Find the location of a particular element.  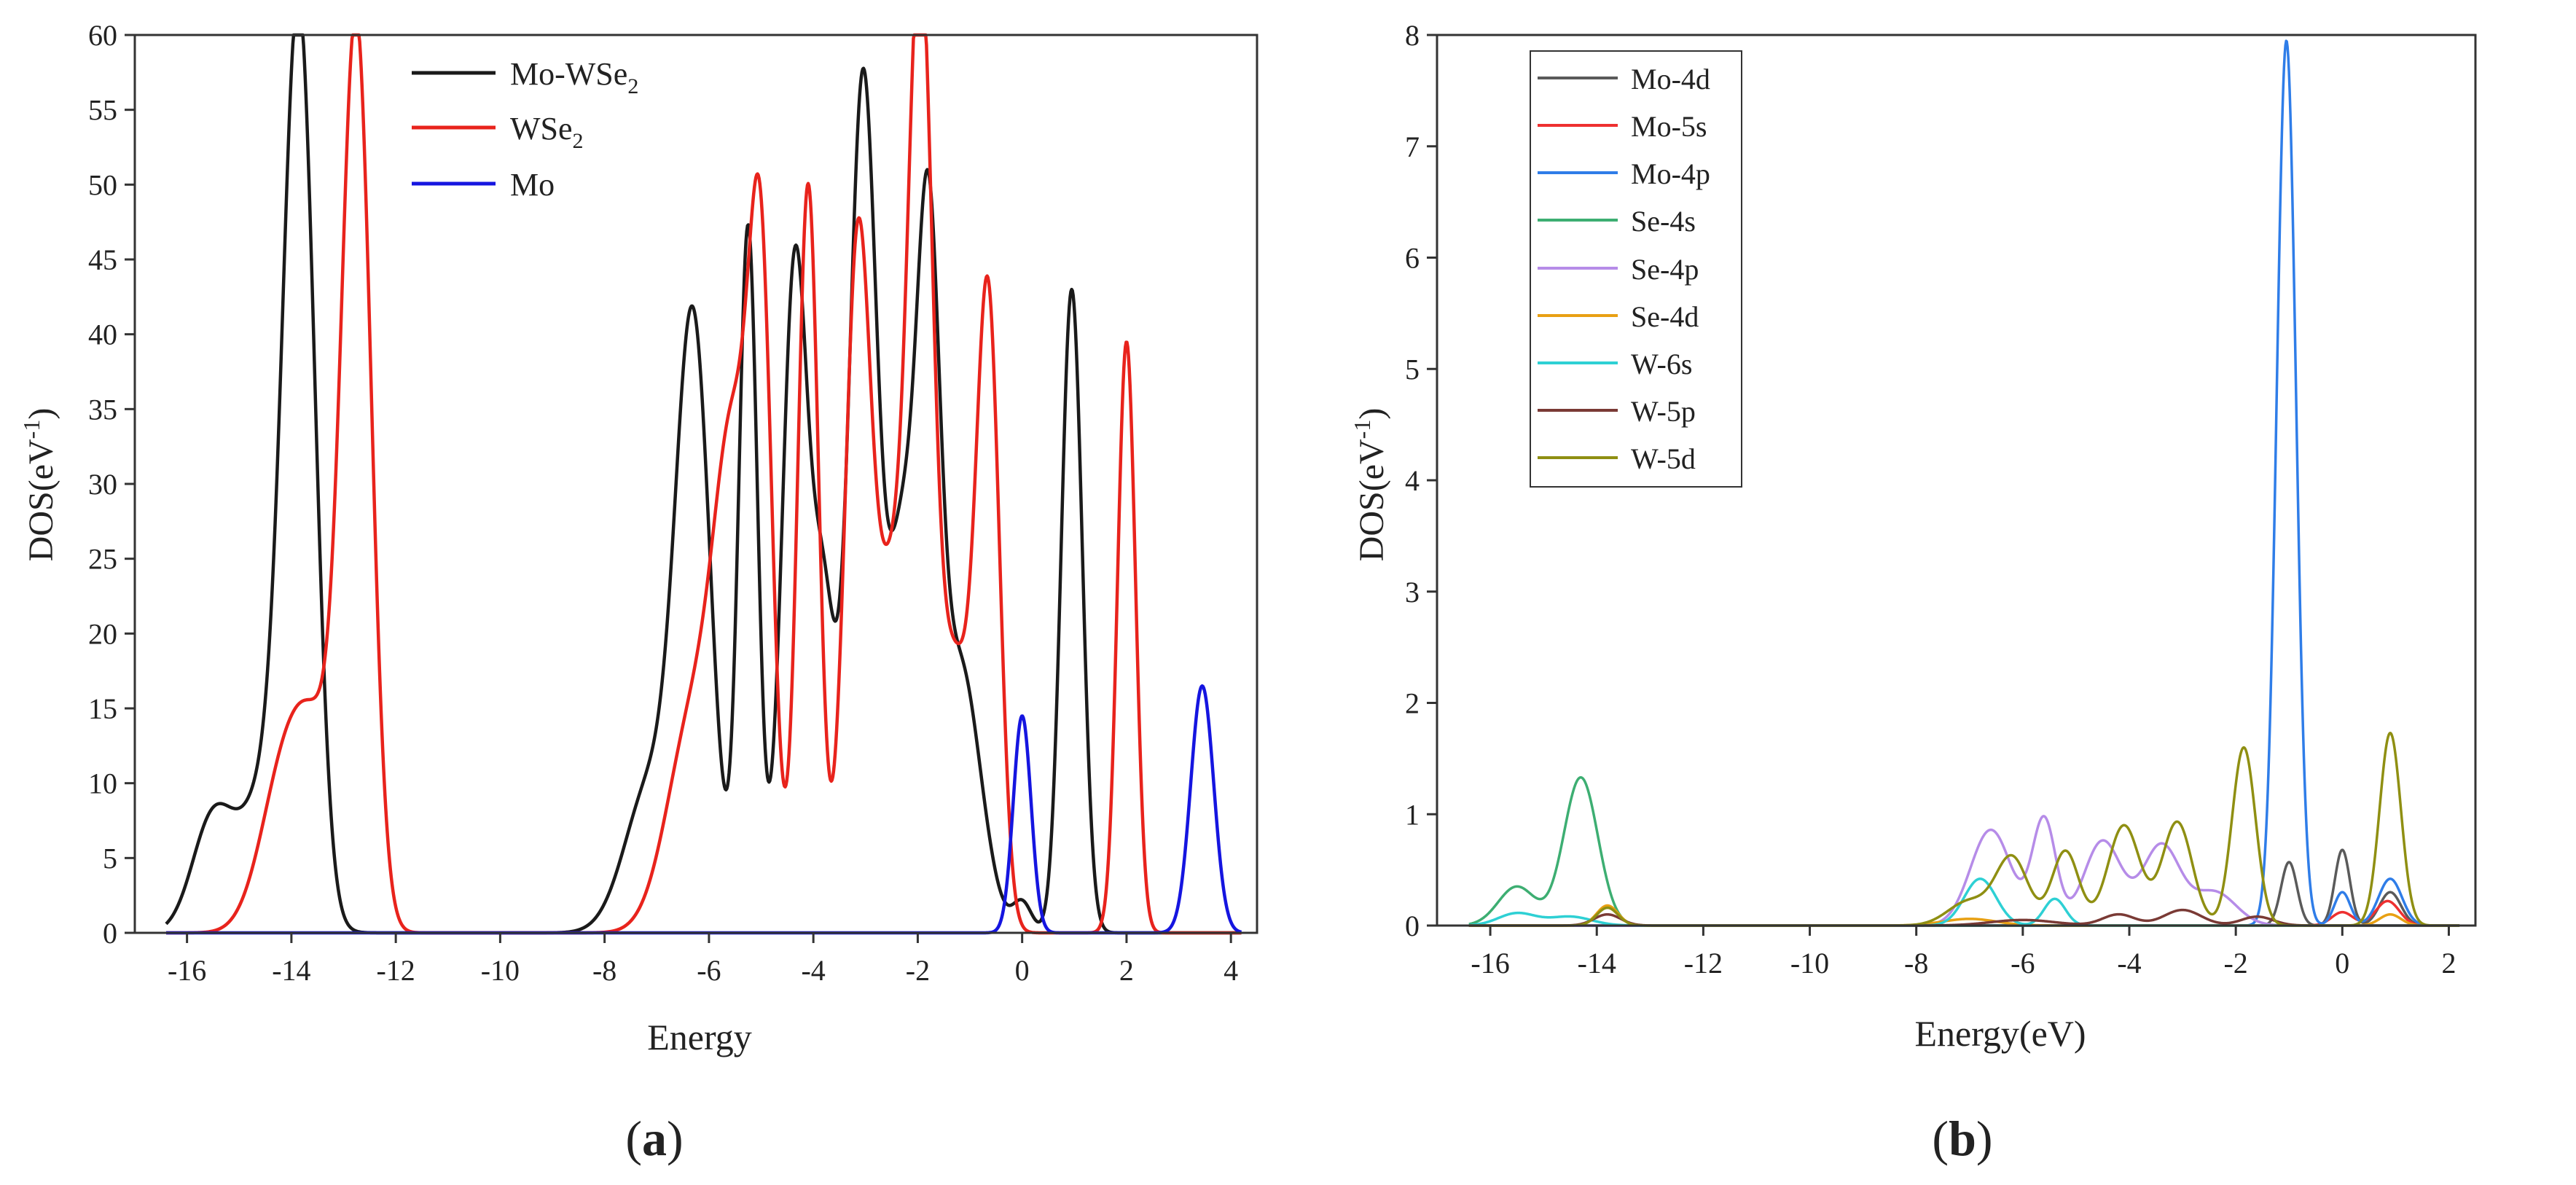

panel-b-legend-label-4: Se-4p is located at coordinates (1665, 269).